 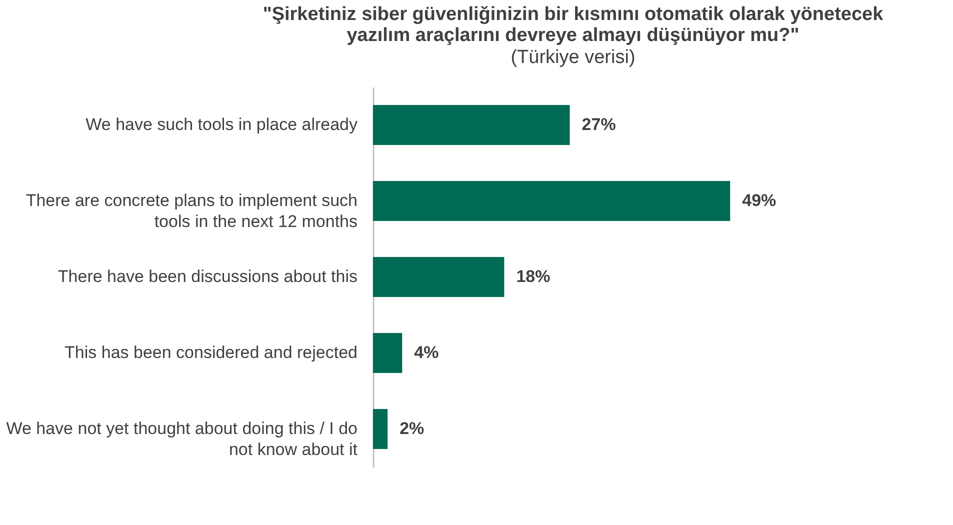 What do you see at coordinates (426, 352) in the screenshot?
I see `data-label: 4%` at bounding box center [426, 352].